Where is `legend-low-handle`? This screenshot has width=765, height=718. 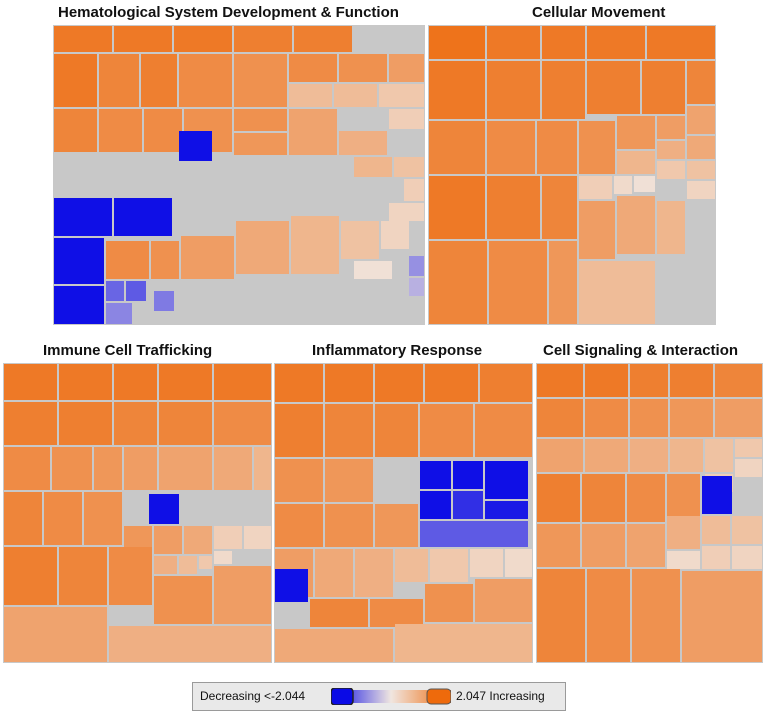
legend-low-handle is located at coordinates (342, 696).